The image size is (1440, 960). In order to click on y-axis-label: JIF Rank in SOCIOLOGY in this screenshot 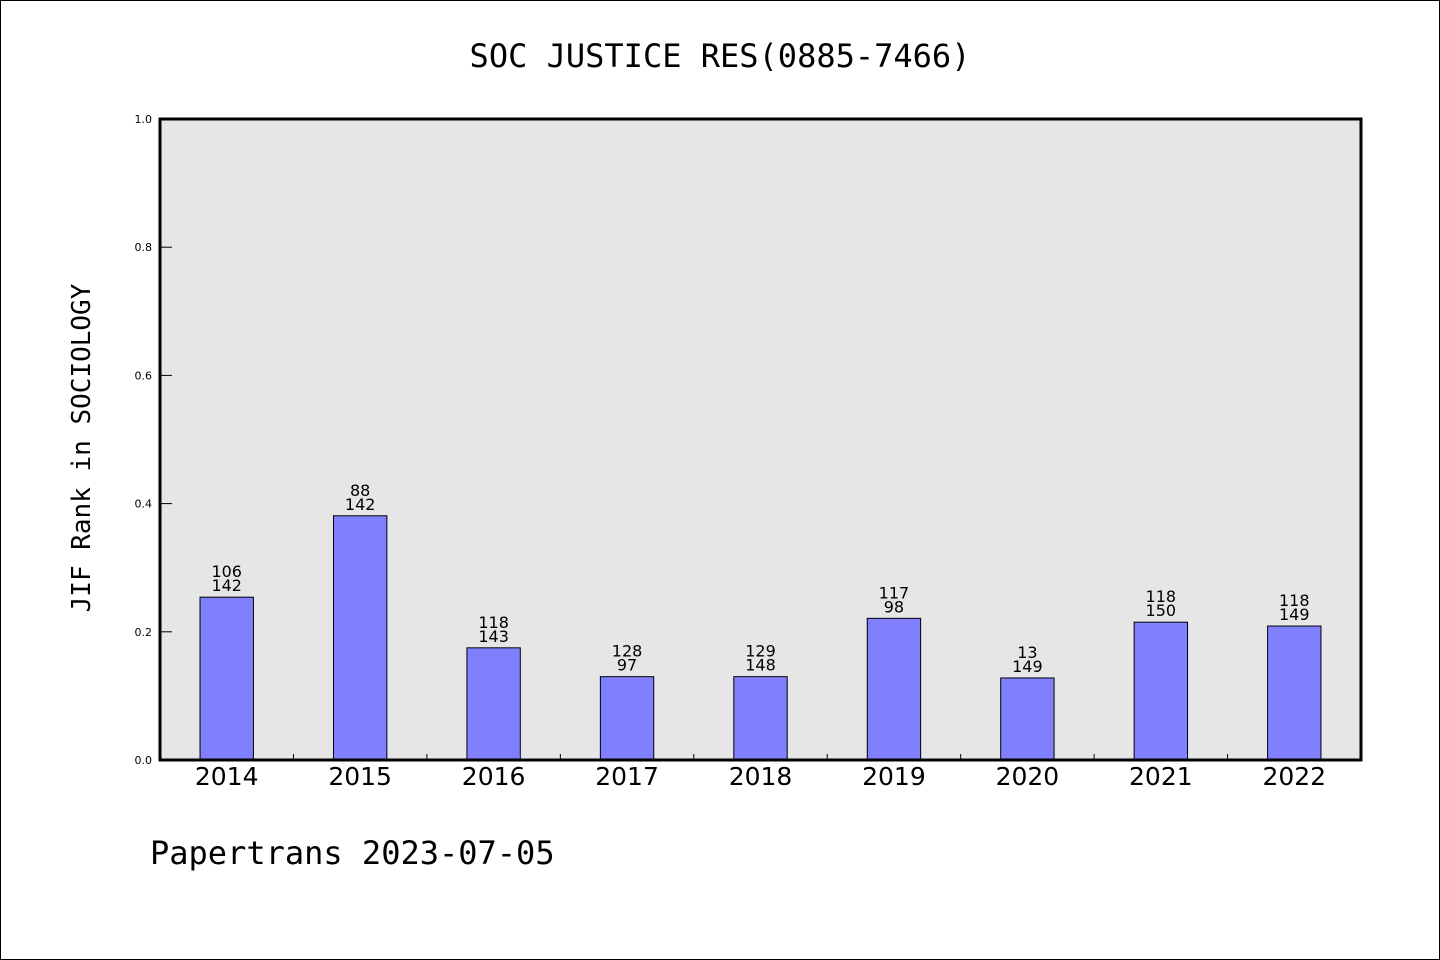, I will do `click(82, 447)`.